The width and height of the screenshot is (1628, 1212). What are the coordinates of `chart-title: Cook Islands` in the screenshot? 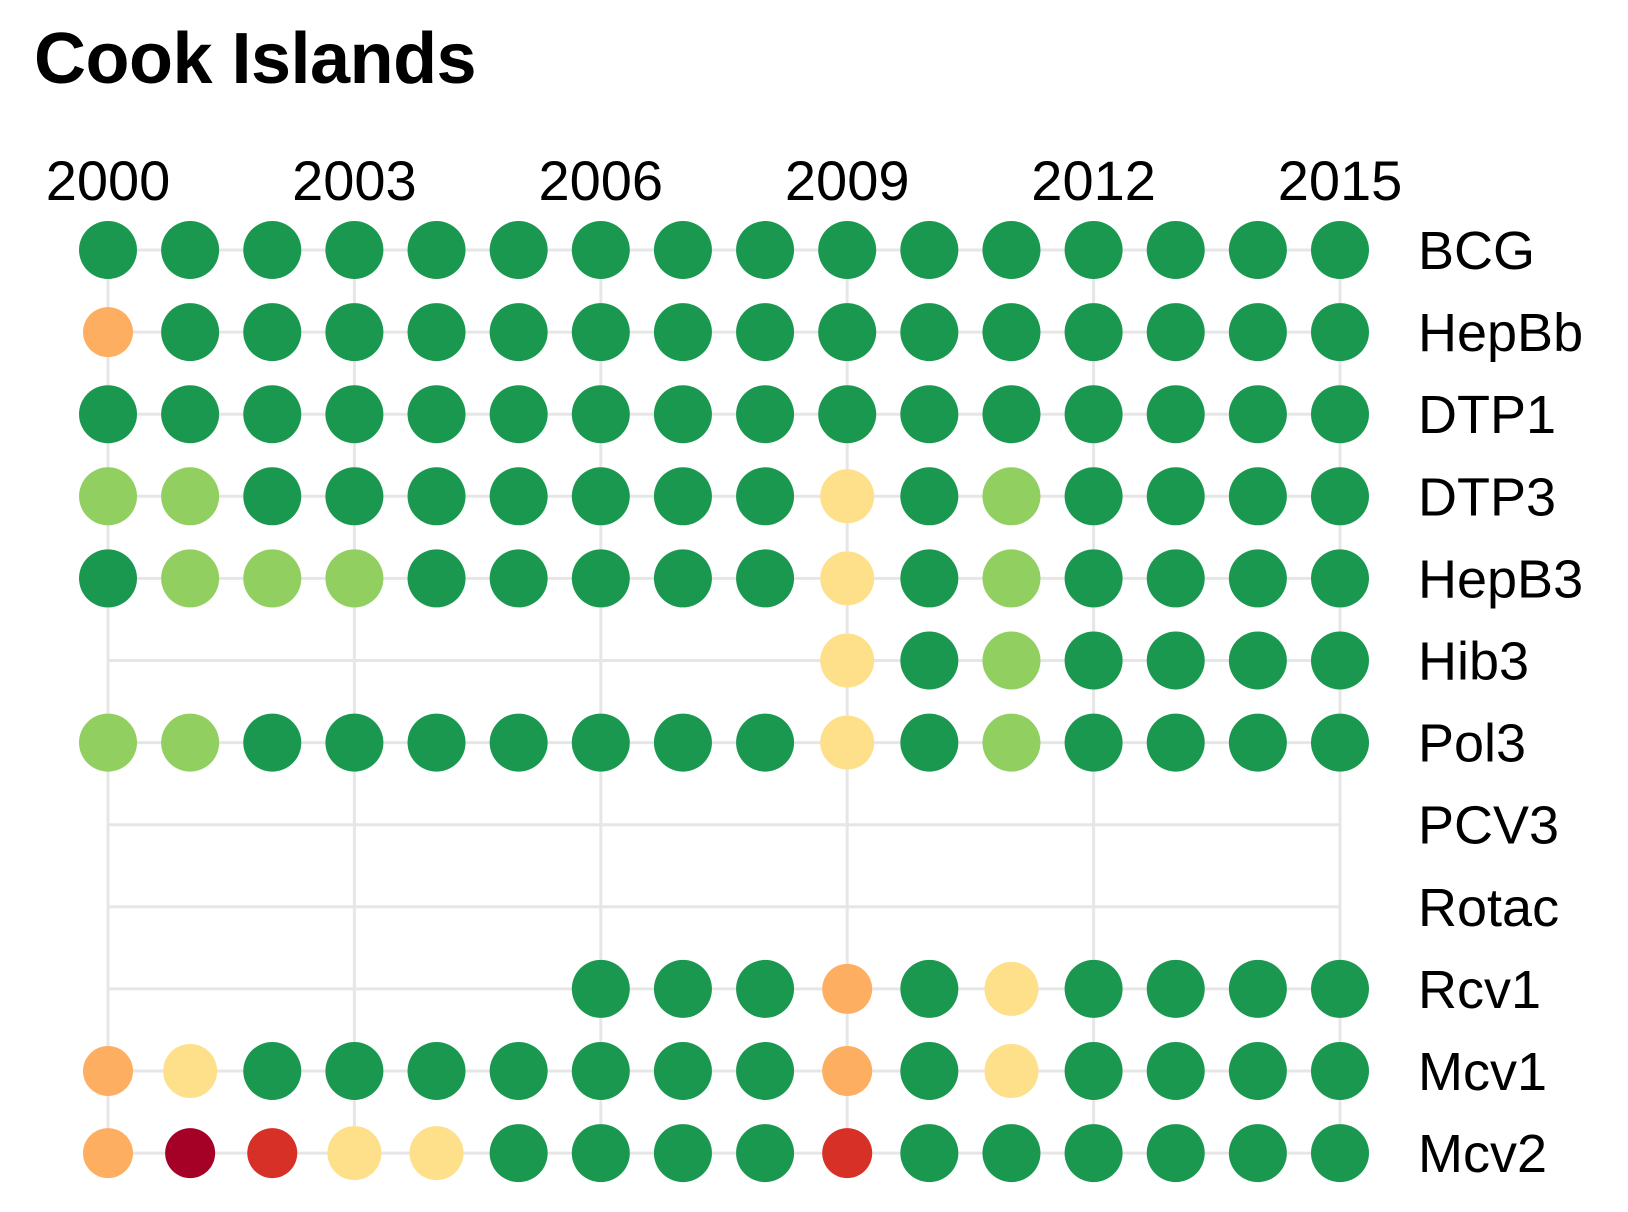 It's located at (255, 59).